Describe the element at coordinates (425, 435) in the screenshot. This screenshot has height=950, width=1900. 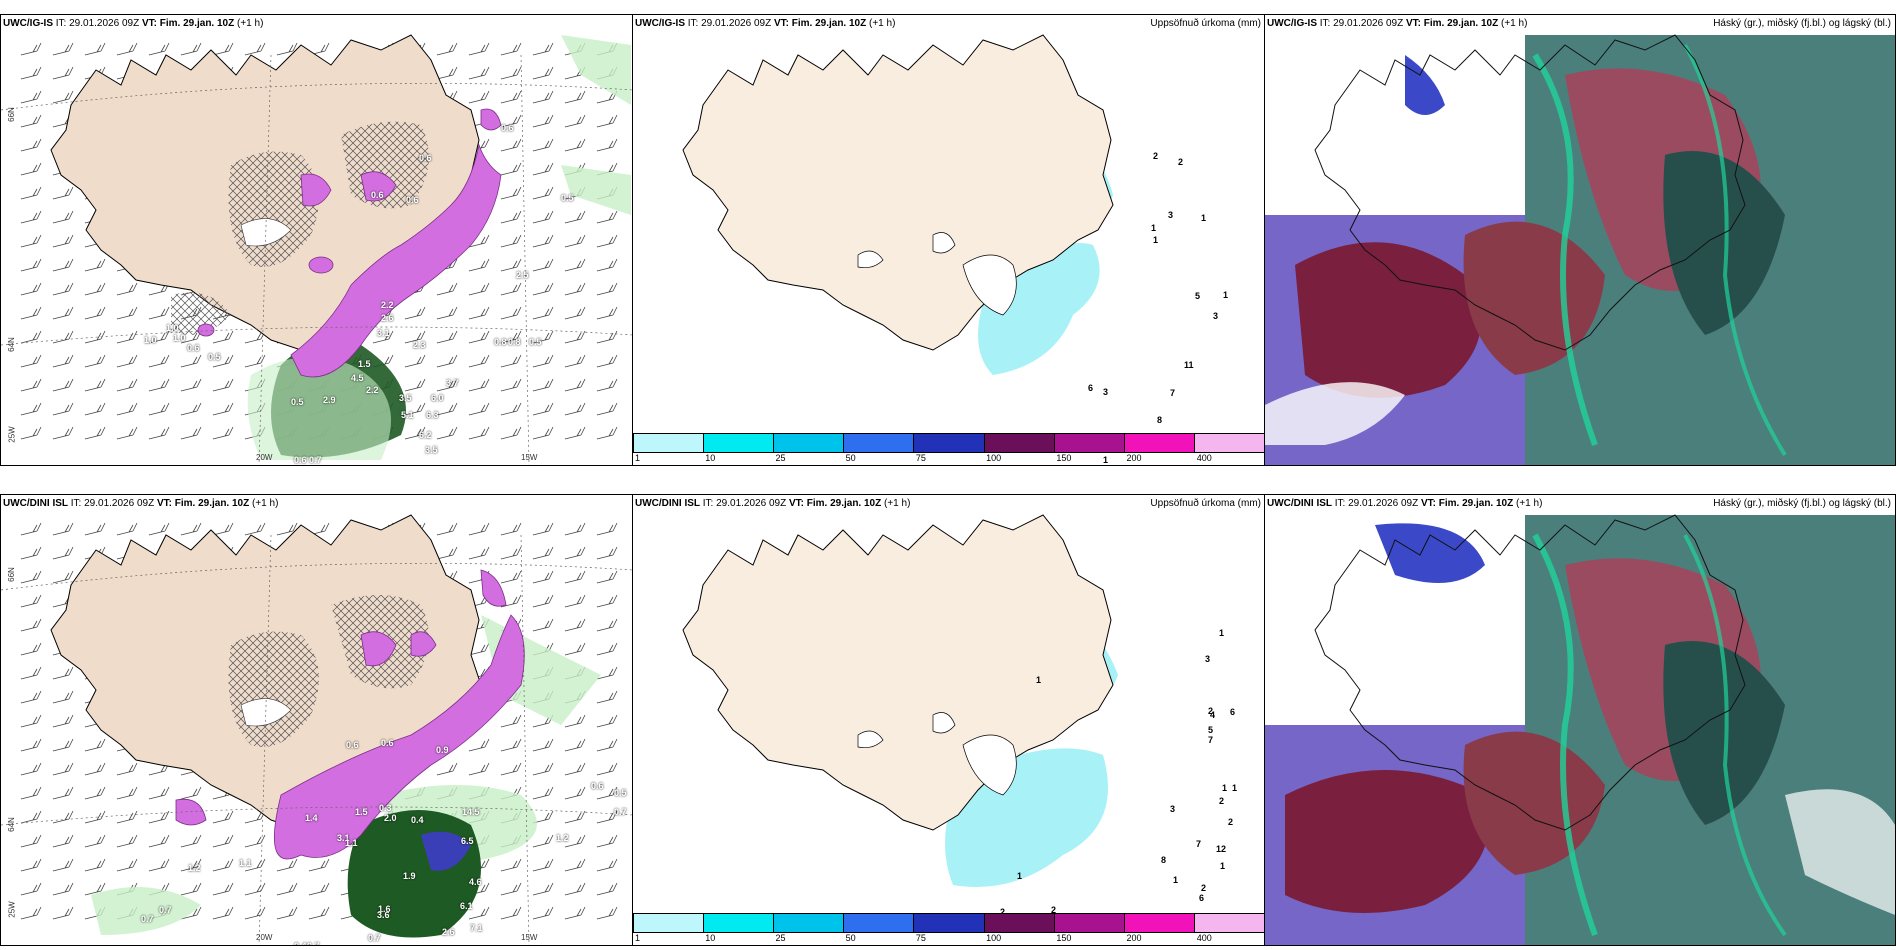
I see `precip-value: 6.2` at that location.